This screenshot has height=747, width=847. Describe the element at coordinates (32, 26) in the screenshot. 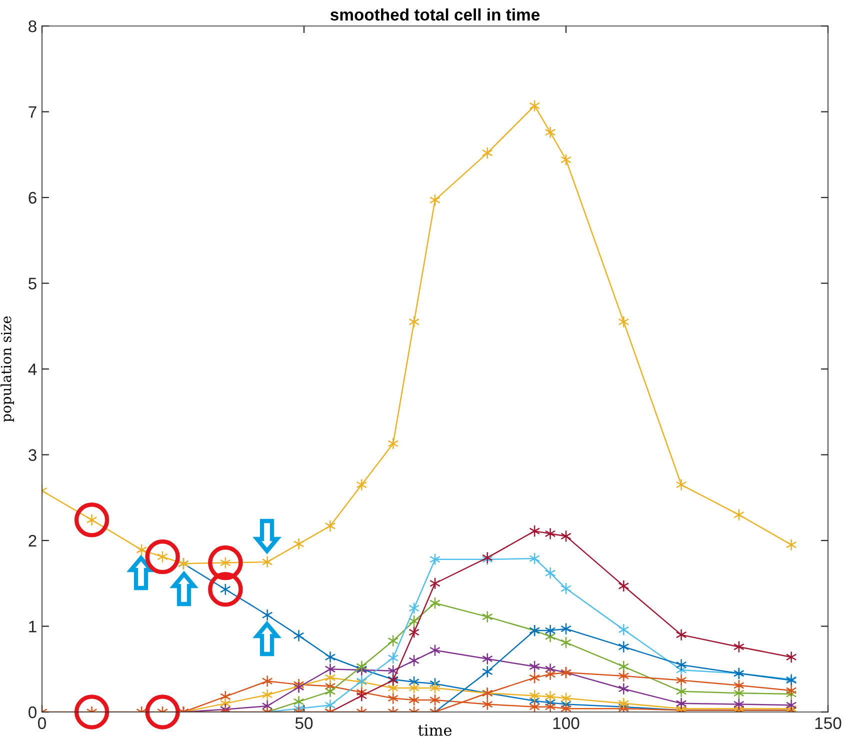

I see `y-tick-label: 8` at that location.